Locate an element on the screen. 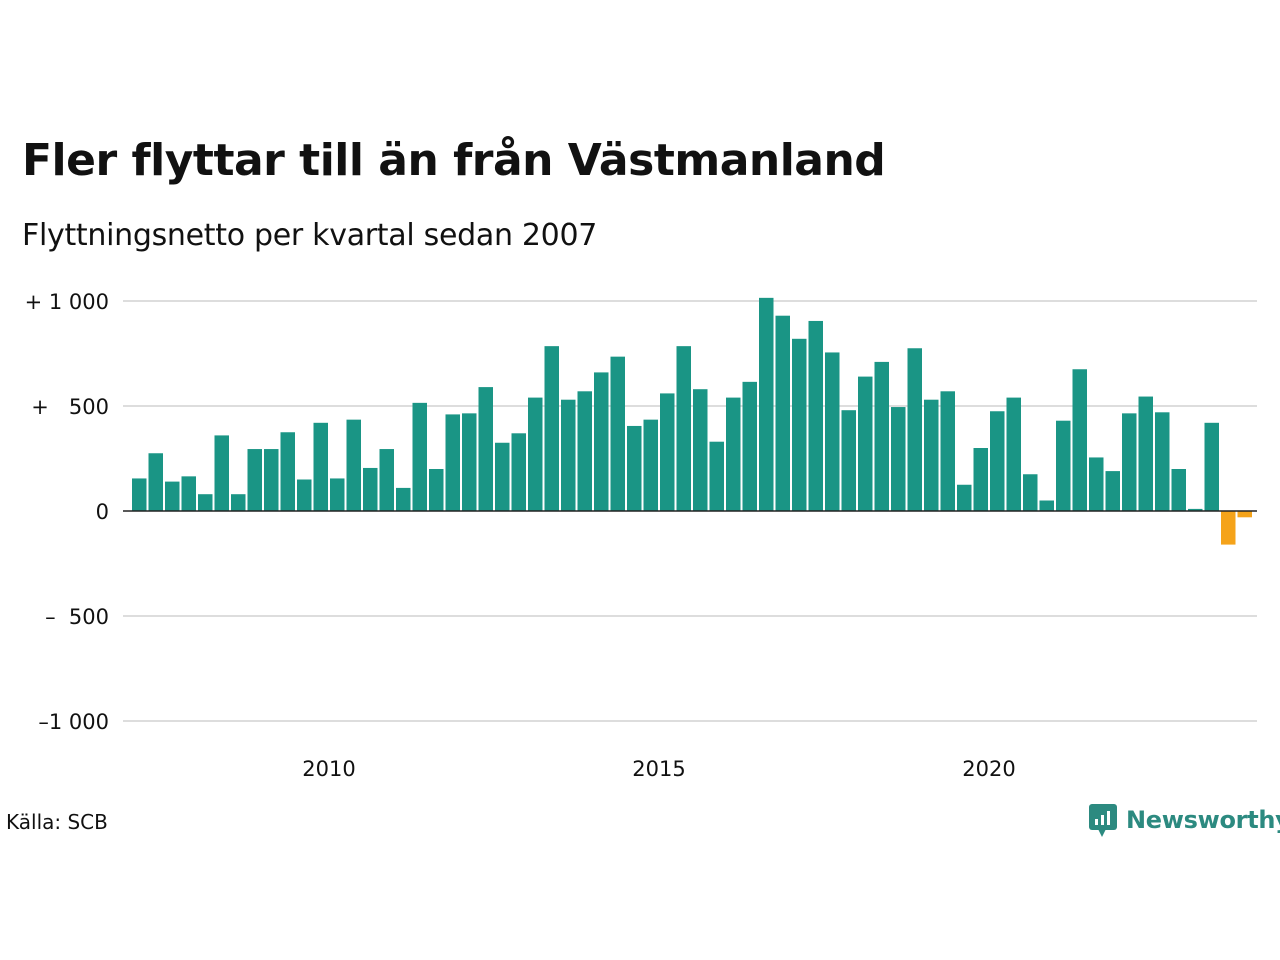  page-title: Fler flyttar till än från Västmanland is located at coordinates (454, 160).